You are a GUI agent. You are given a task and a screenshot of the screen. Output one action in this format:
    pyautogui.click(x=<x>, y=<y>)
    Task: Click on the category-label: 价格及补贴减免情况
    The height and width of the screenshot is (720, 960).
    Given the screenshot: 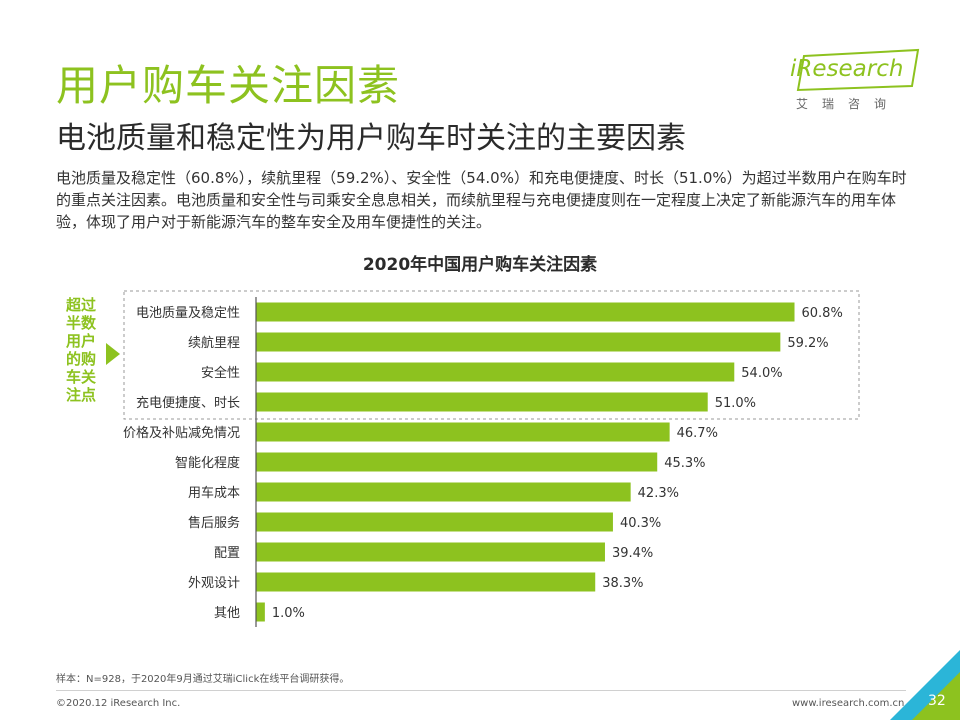 What is the action you would take?
    pyautogui.click(x=181, y=433)
    